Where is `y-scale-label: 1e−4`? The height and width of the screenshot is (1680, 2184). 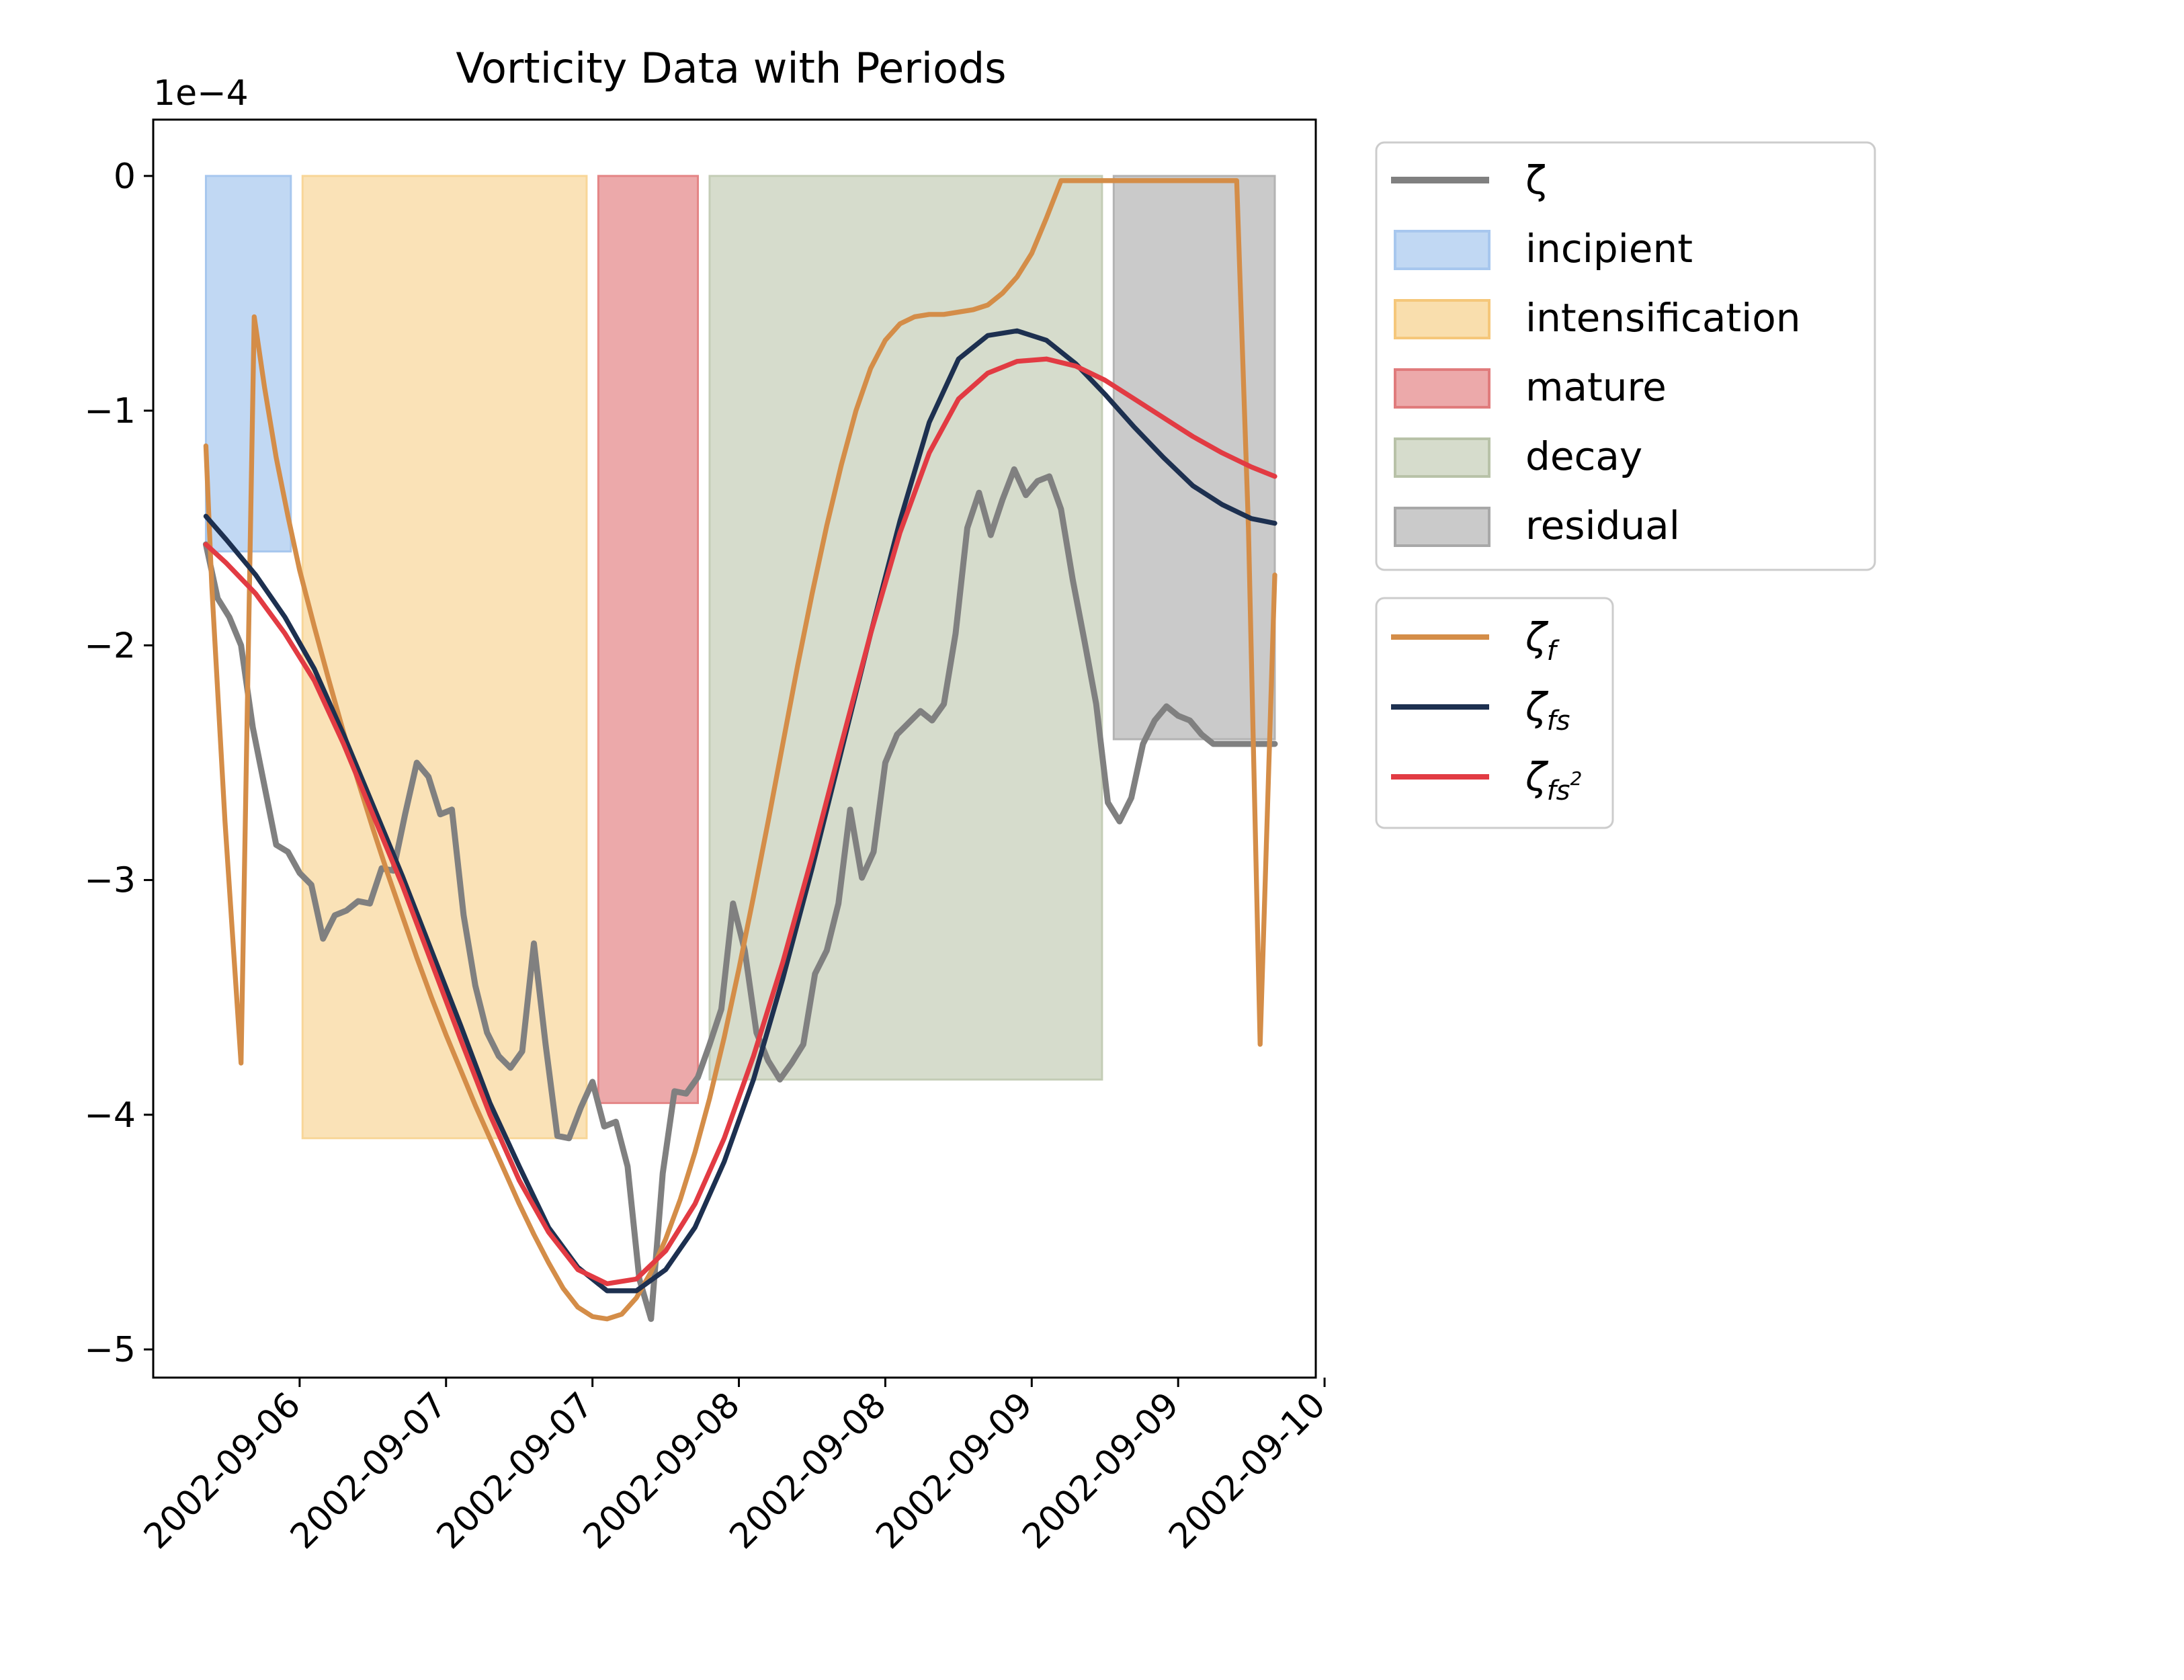 y-scale-label: 1e−4 is located at coordinates (201, 93).